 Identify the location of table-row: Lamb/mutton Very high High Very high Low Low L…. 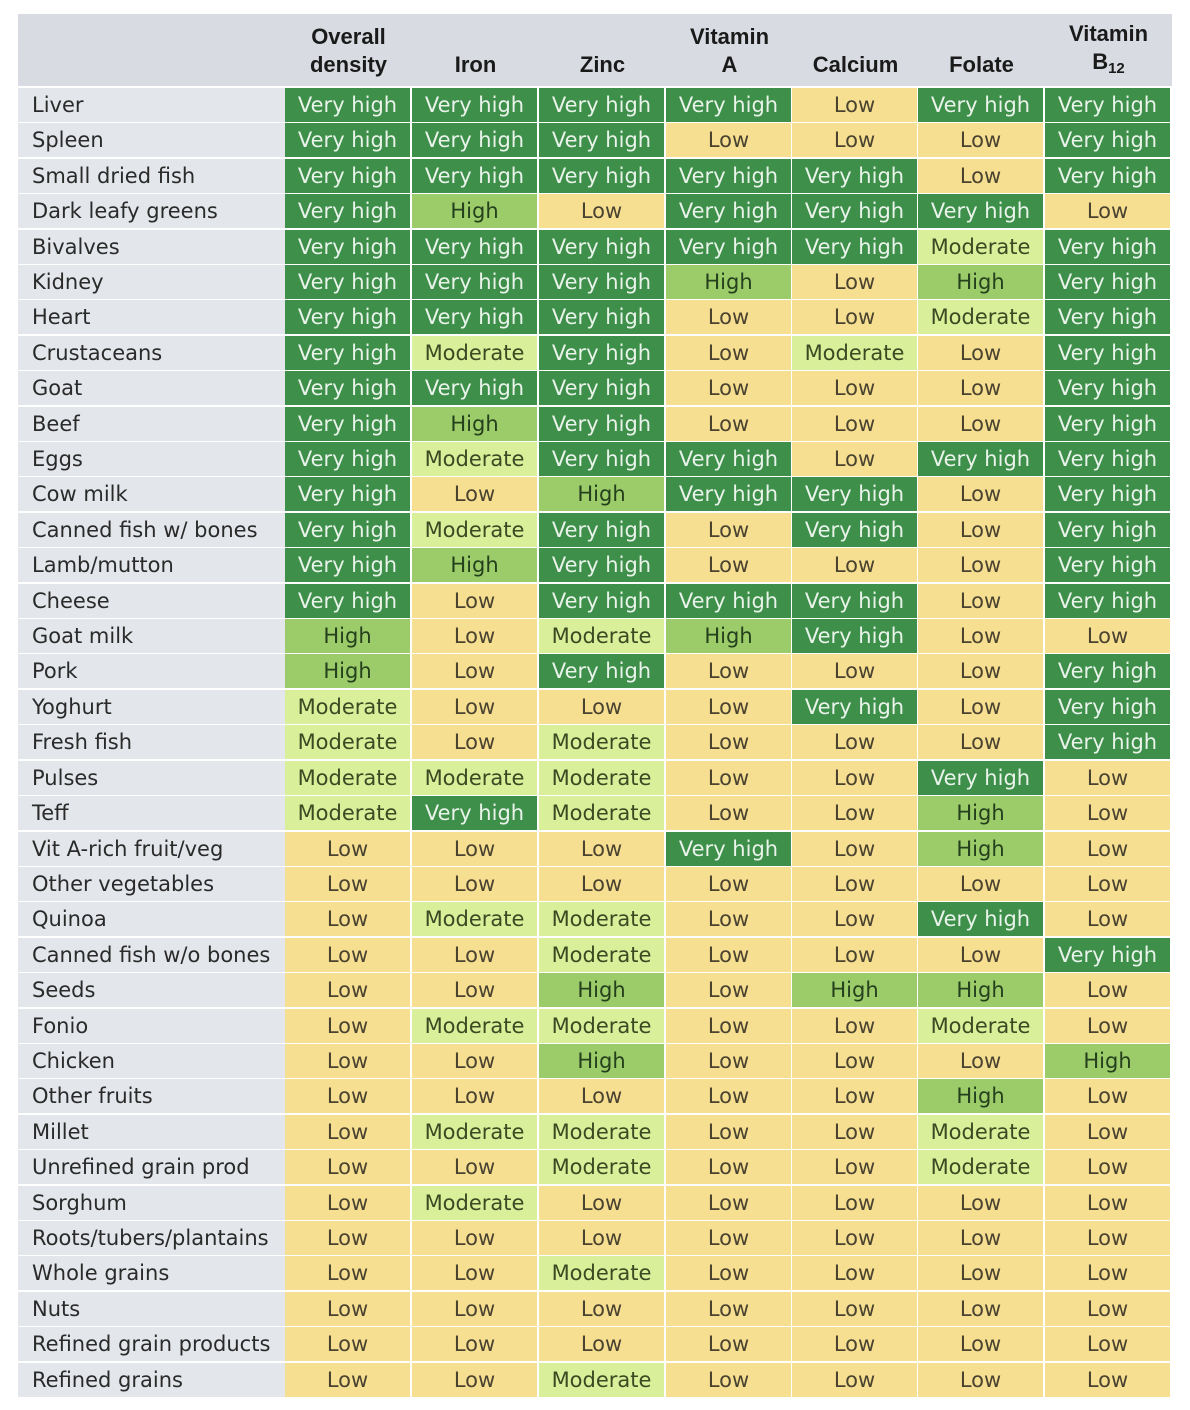
(595, 566).